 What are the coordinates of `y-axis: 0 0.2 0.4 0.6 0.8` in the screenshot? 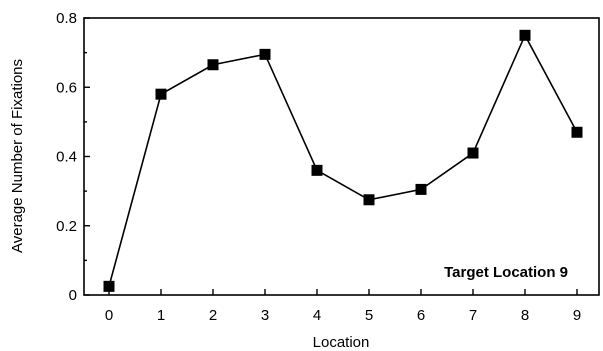 It's located at (73, 157).